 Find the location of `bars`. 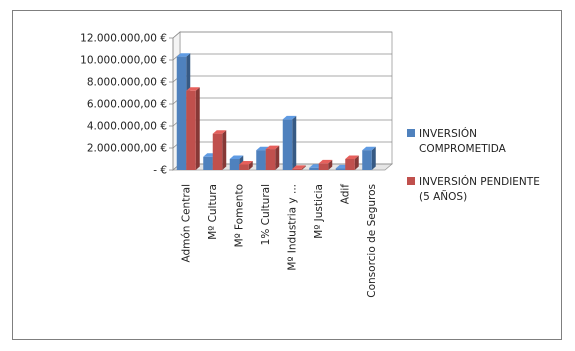

bars is located at coordinates (276, 112).